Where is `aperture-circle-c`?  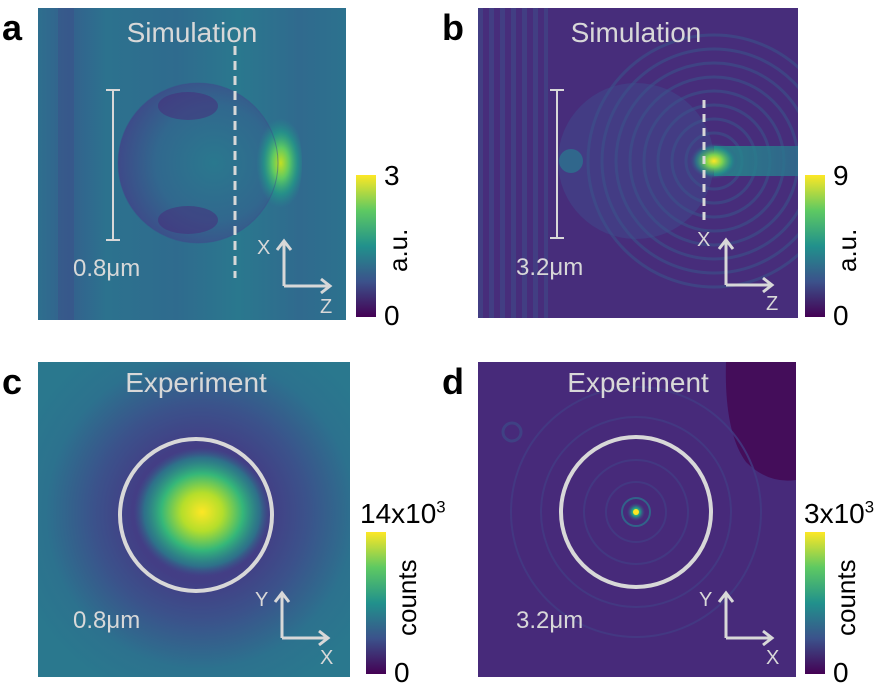 aperture-circle-c is located at coordinates (196, 515).